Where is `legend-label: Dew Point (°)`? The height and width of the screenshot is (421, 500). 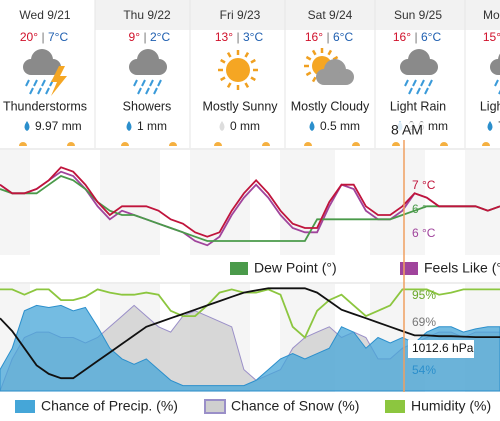 legend-label: Dew Point (°) is located at coordinates (295, 268).